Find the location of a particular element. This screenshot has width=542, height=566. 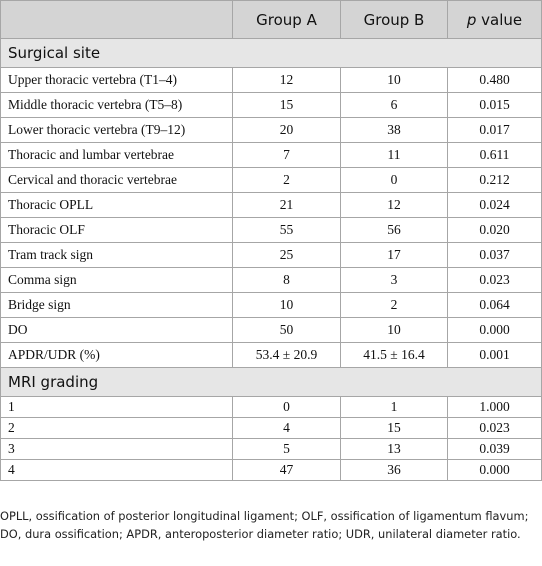

data-row: 2 4 15 0.023 is located at coordinates (271, 428).